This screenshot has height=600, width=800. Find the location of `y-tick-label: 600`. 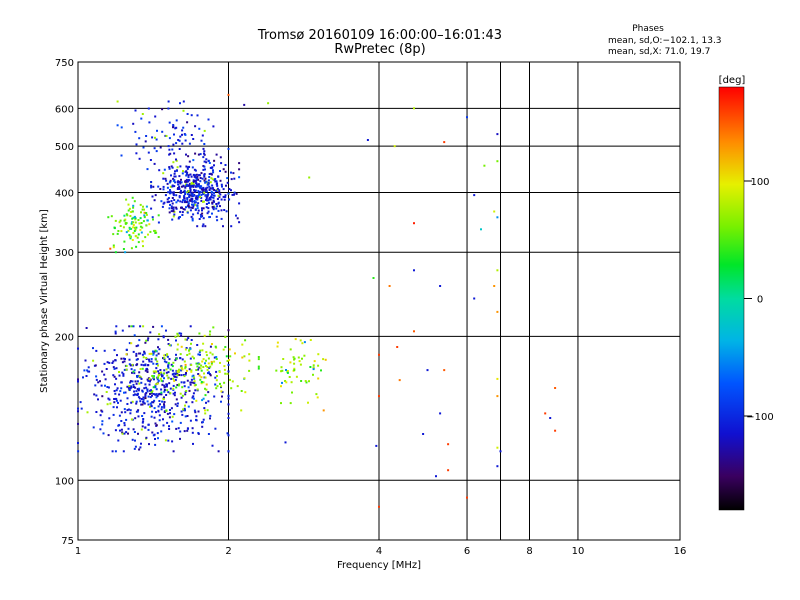

y-tick-label: 600 is located at coordinates (64, 109).